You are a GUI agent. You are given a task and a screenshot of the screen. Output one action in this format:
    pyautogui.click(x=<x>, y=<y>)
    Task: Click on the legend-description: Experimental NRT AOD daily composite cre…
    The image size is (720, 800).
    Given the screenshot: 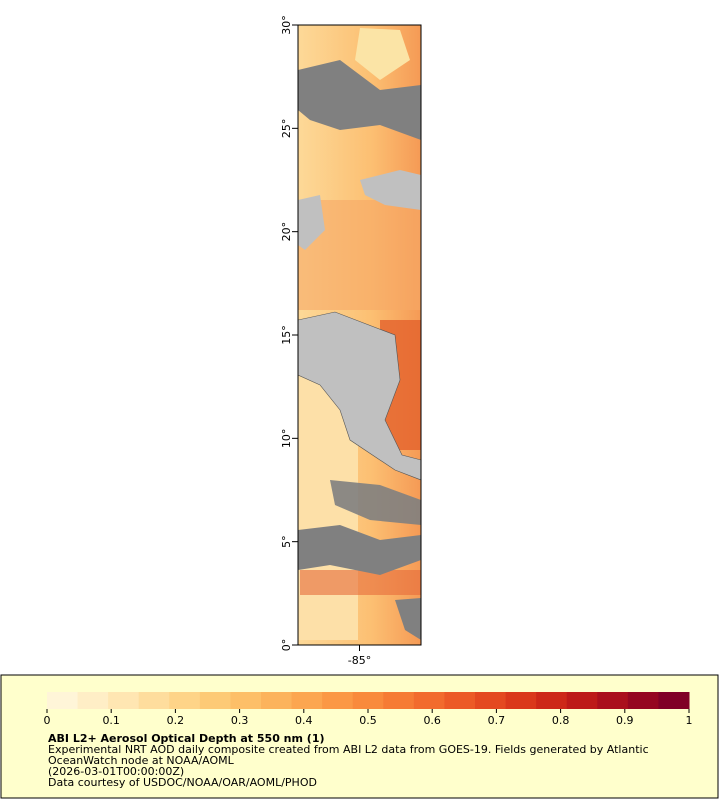 What is the action you would take?
    pyautogui.click(x=348, y=766)
    